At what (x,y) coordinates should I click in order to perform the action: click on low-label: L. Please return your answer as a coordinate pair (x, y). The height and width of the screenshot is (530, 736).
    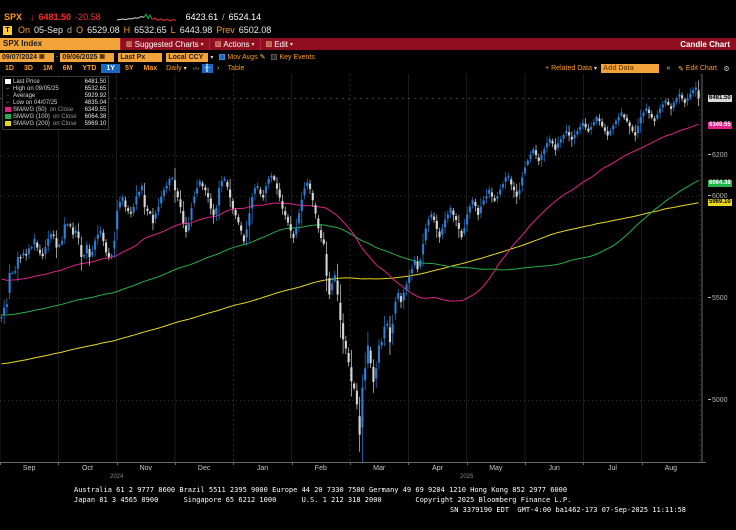
    Looking at the image, I should click on (173, 30).